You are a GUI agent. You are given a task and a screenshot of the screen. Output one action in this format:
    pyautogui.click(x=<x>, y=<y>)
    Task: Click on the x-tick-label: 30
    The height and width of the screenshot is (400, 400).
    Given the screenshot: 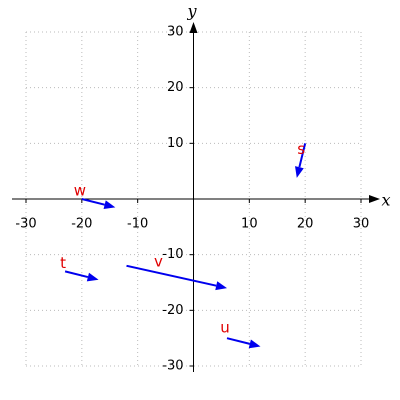 What is the action you would take?
    pyautogui.click(x=361, y=224)
    